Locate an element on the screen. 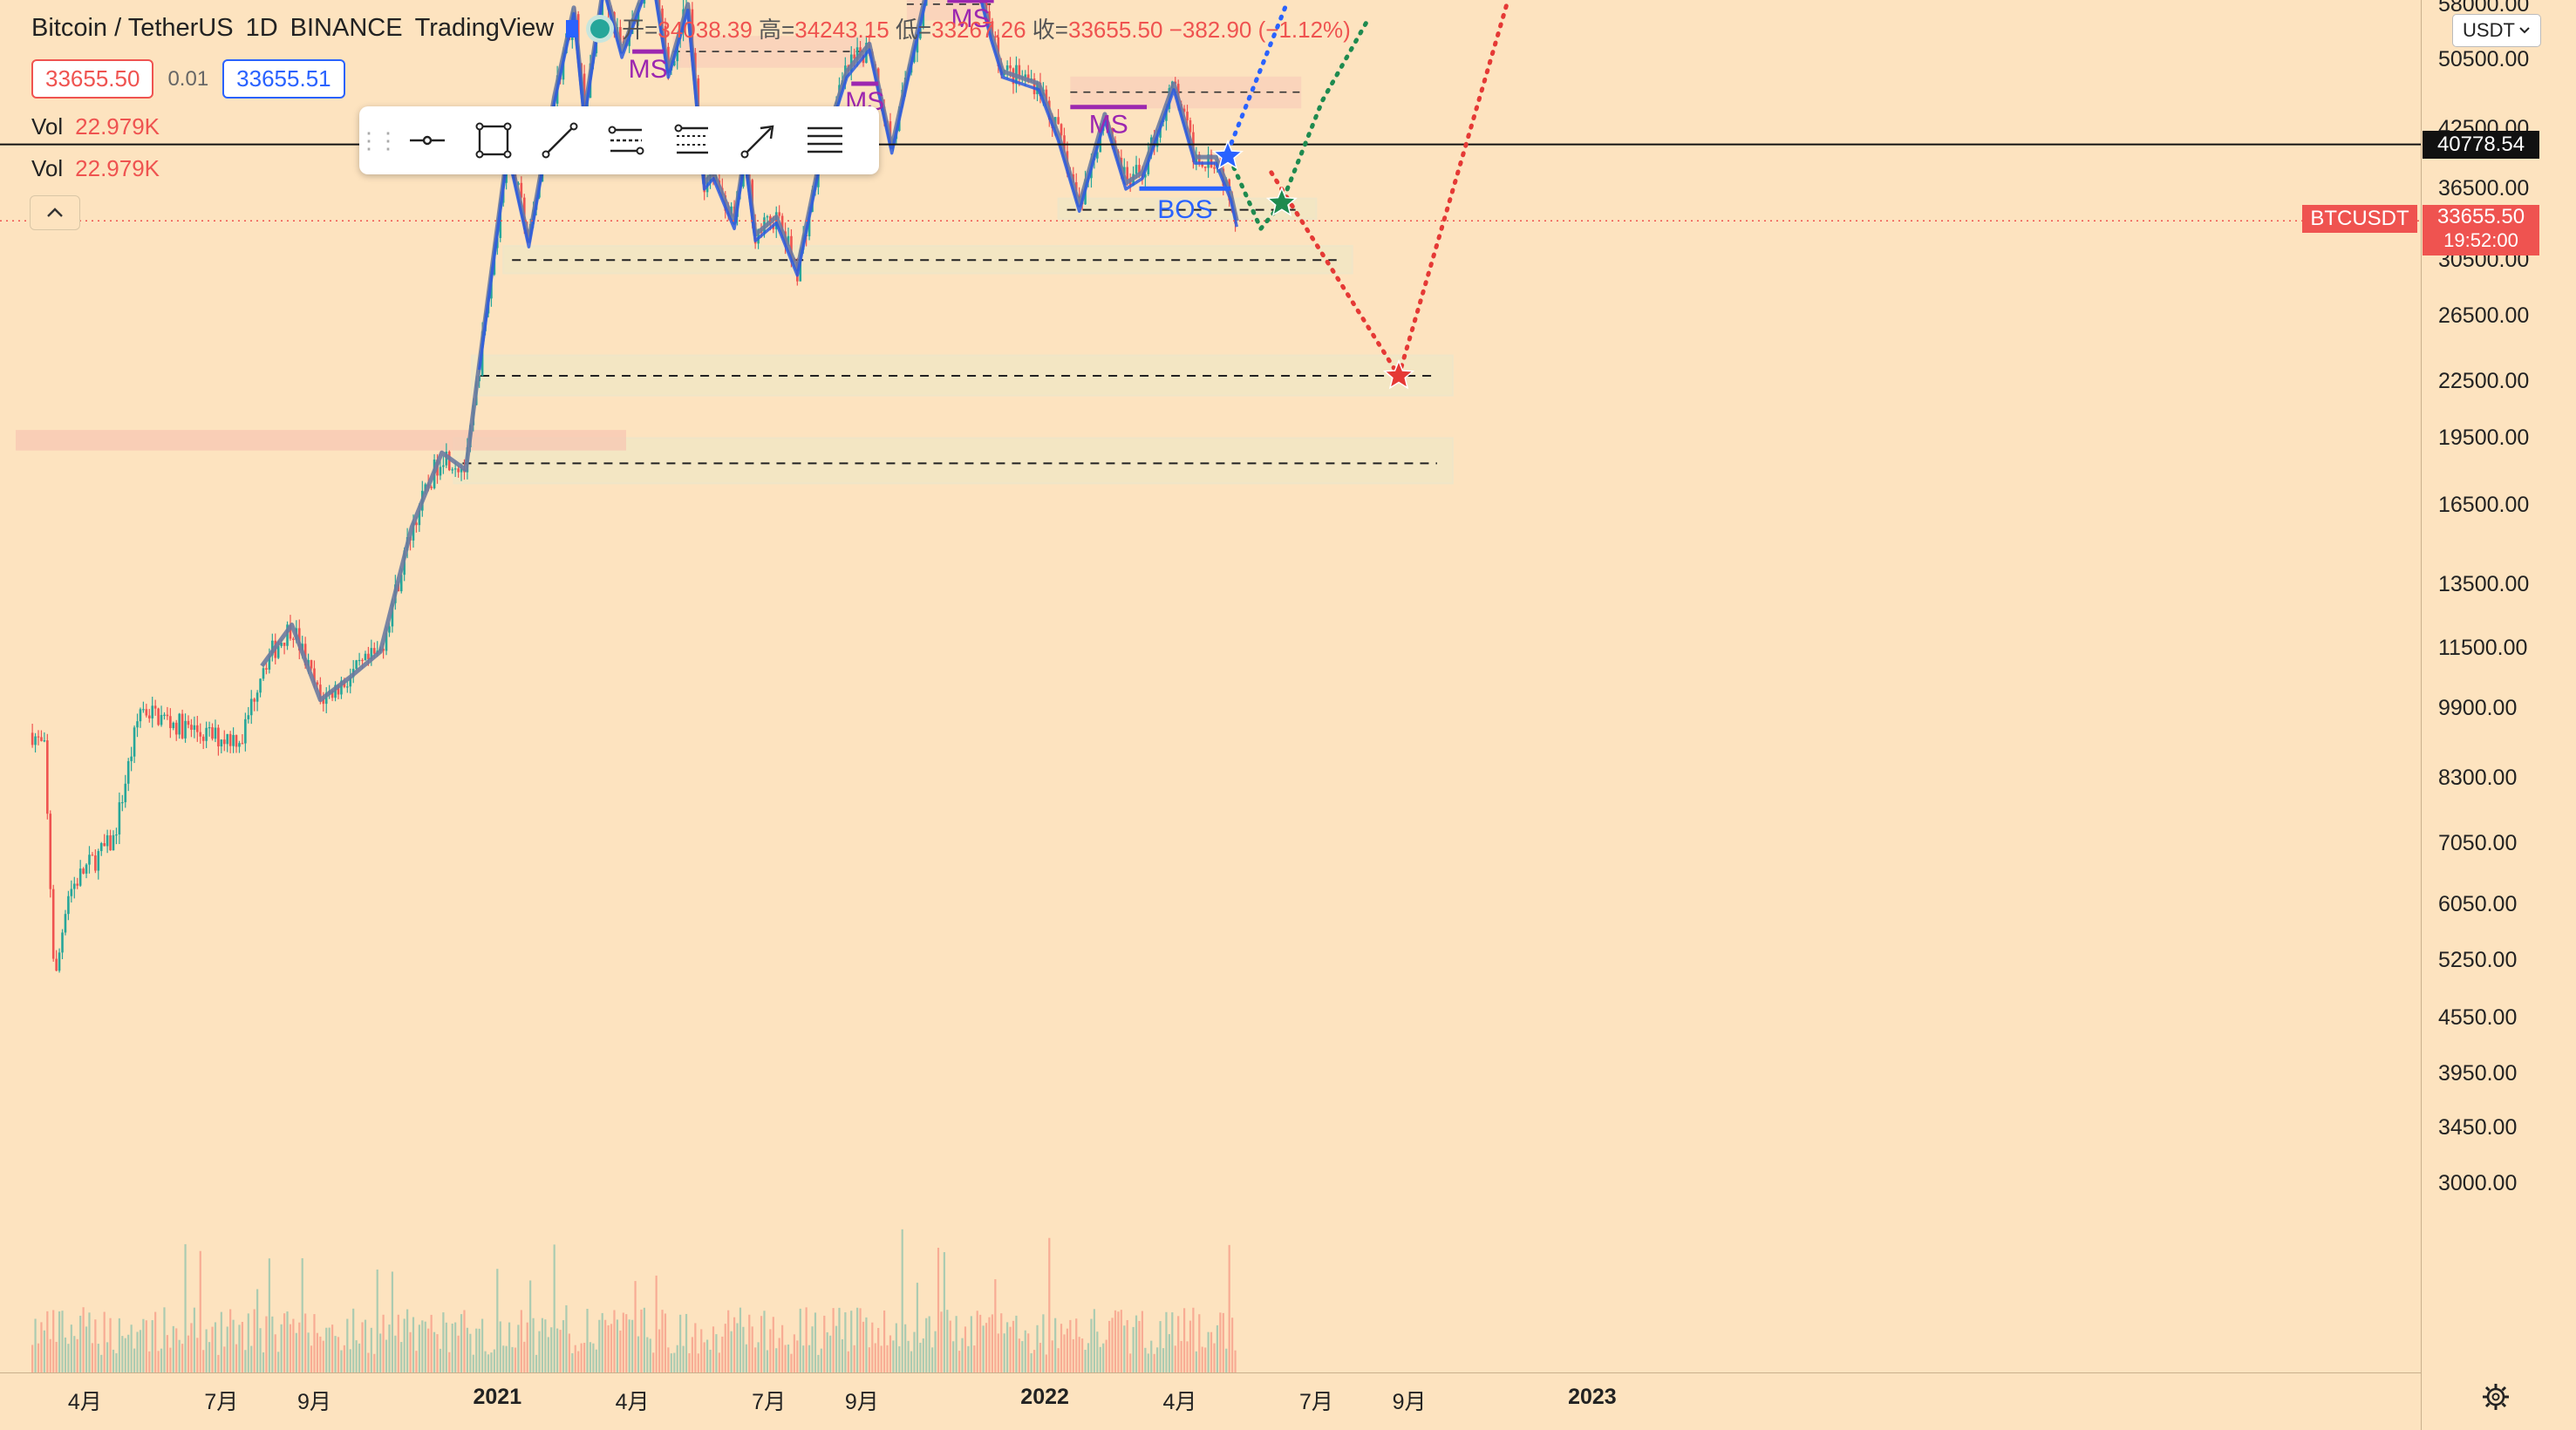 Image resolution: width=2576 pixels, height=1430 pixels. horizontal-ray-button is located at coordinates (427, 140).